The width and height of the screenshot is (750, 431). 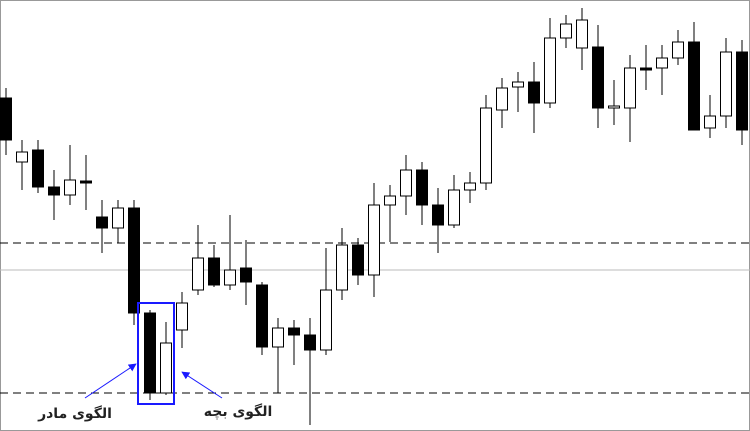 I want to click on highlight-box, so click(x=156, y=353).